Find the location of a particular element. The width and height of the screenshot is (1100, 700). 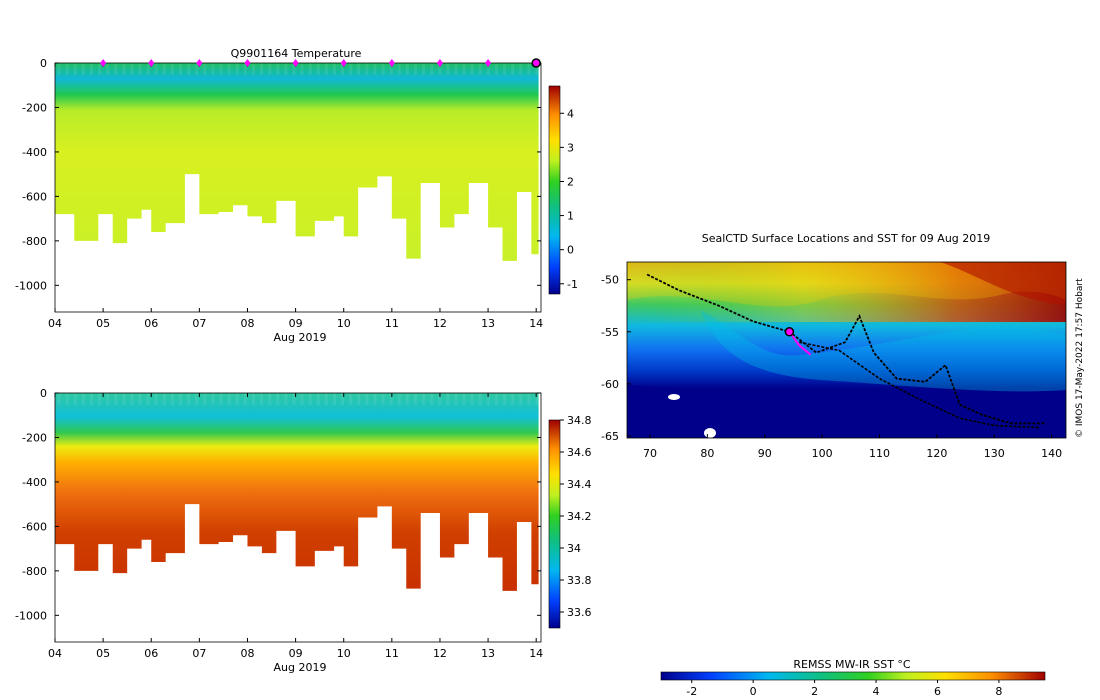

sst-colorbar is located at coordinates (853, 676).